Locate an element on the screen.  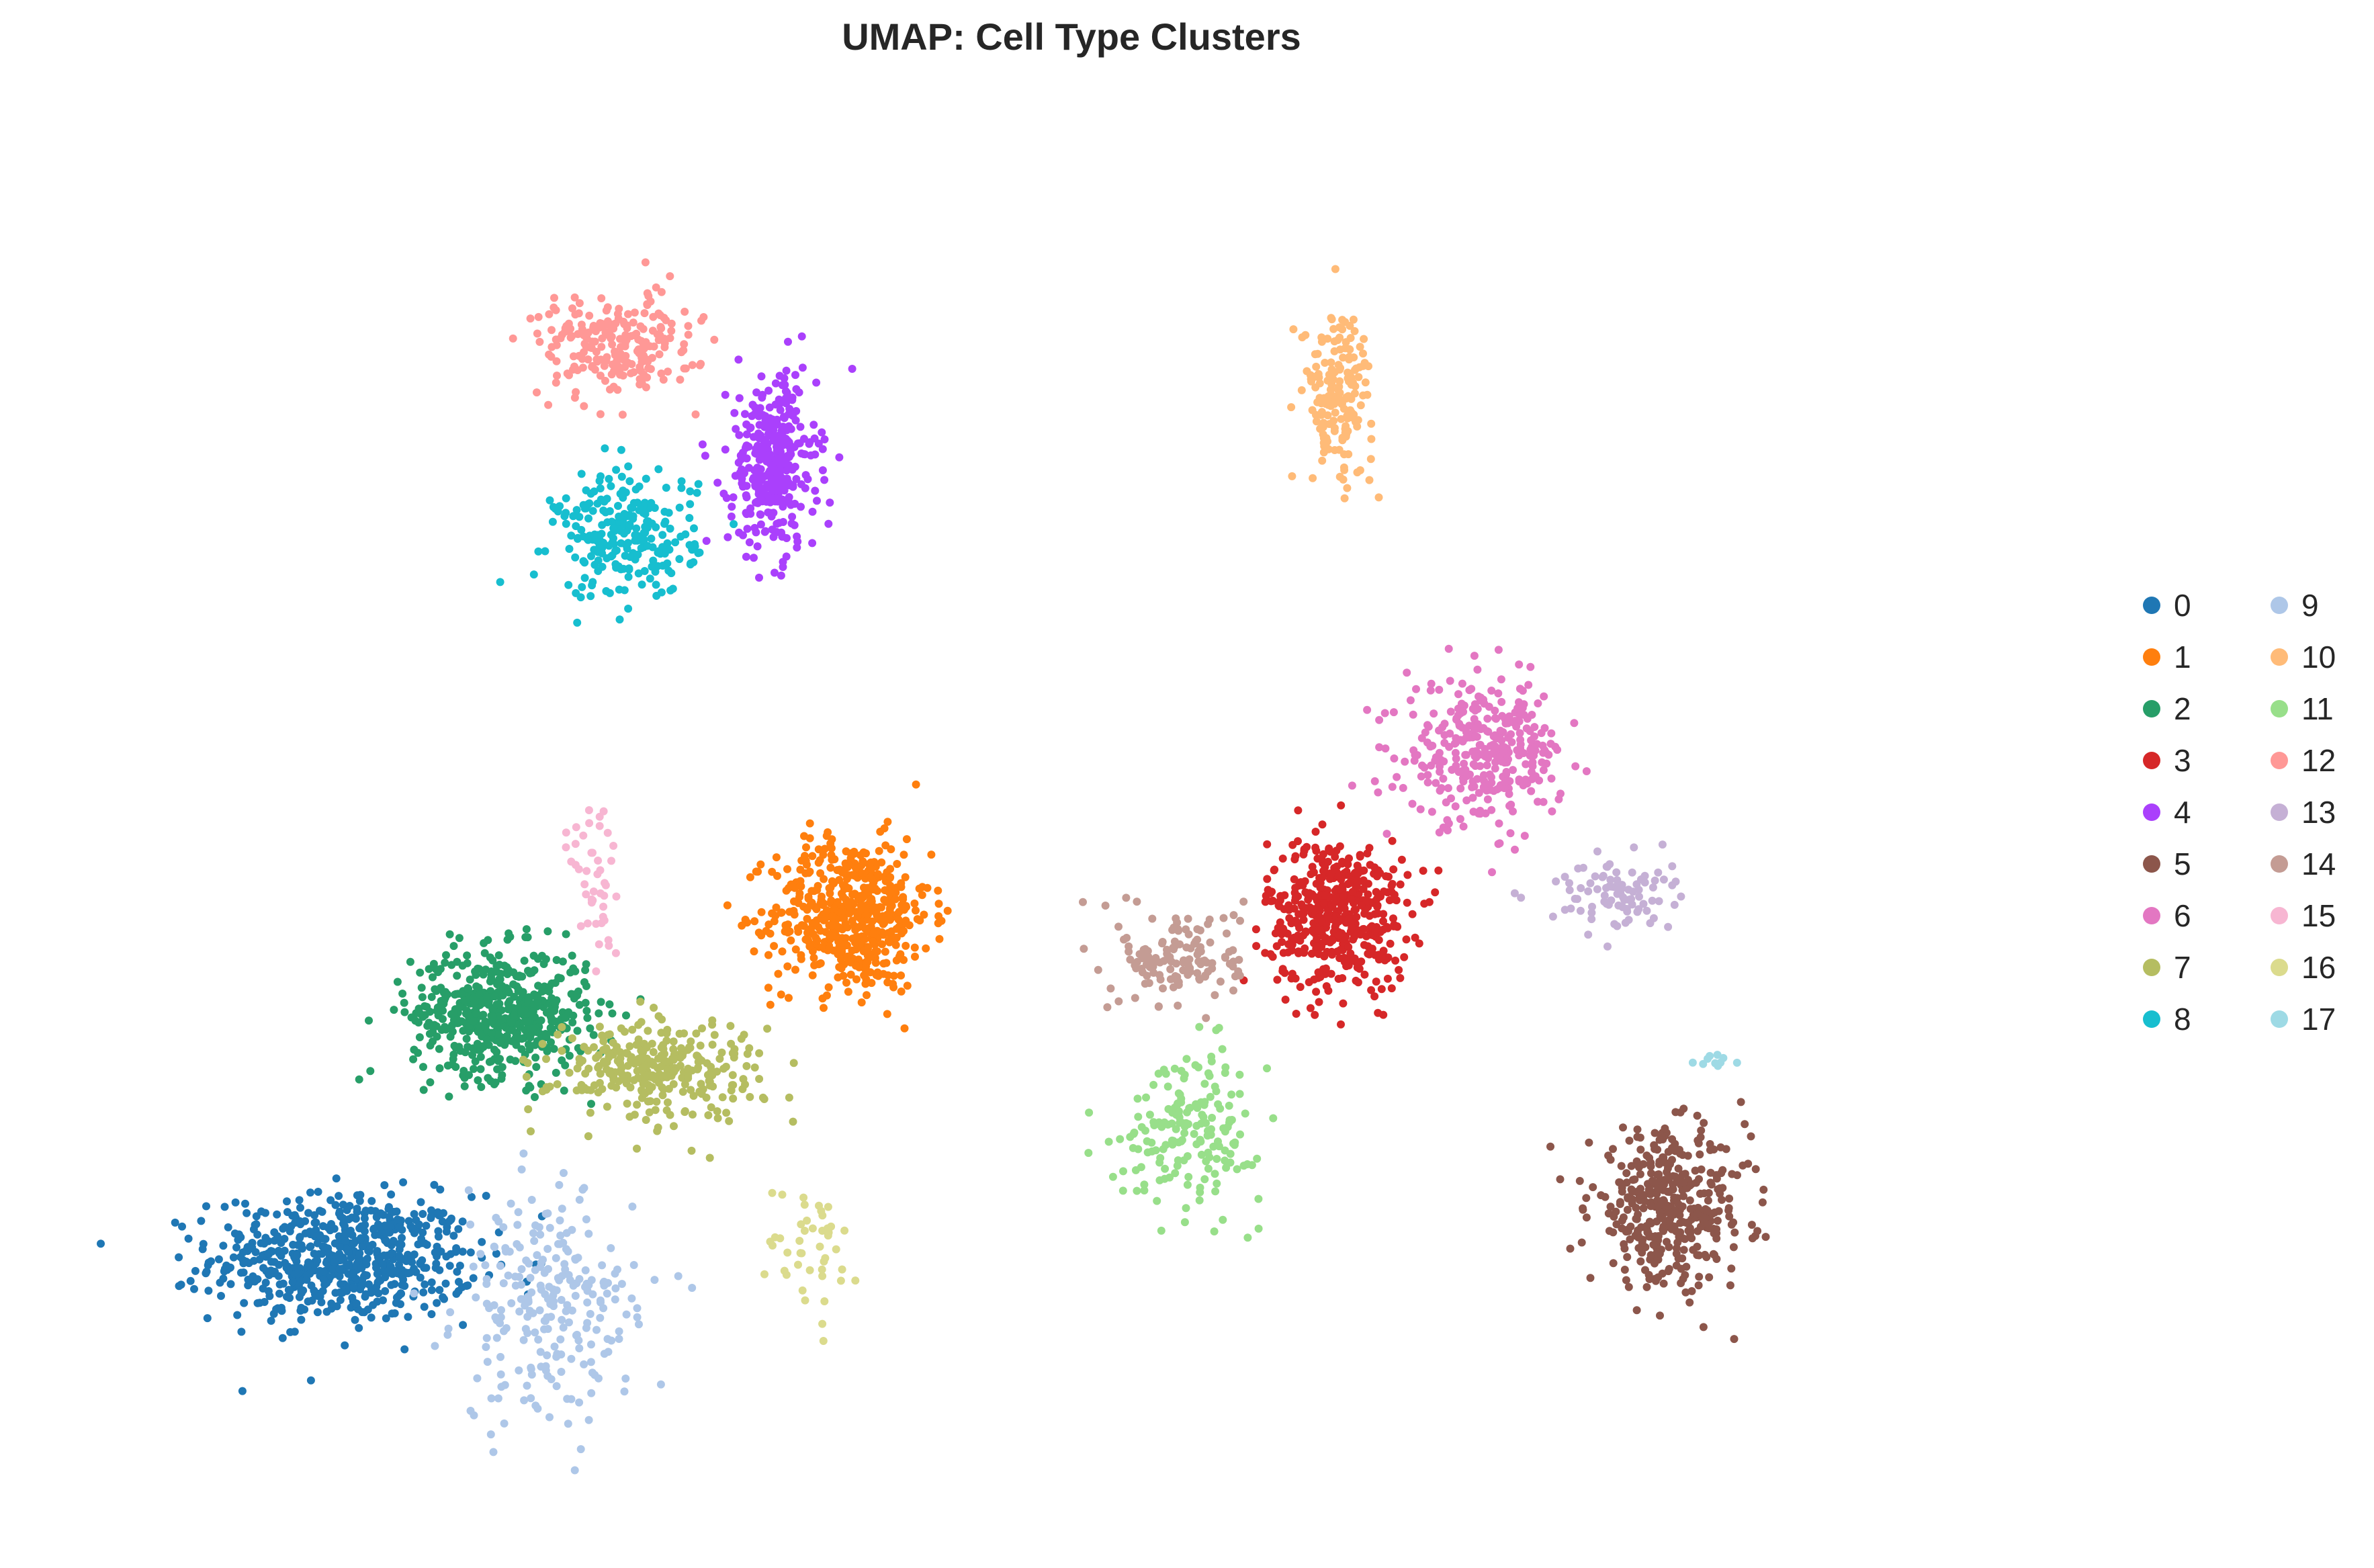
cluster-3-points is located at coordinates (1341, 915).